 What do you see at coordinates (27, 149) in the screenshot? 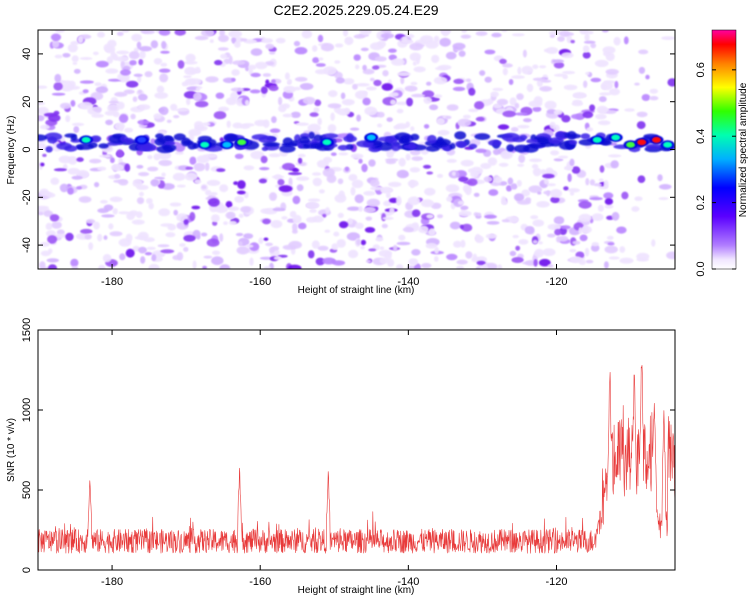
I see `y-tick-label: 0` at bounding box center [27, 149].